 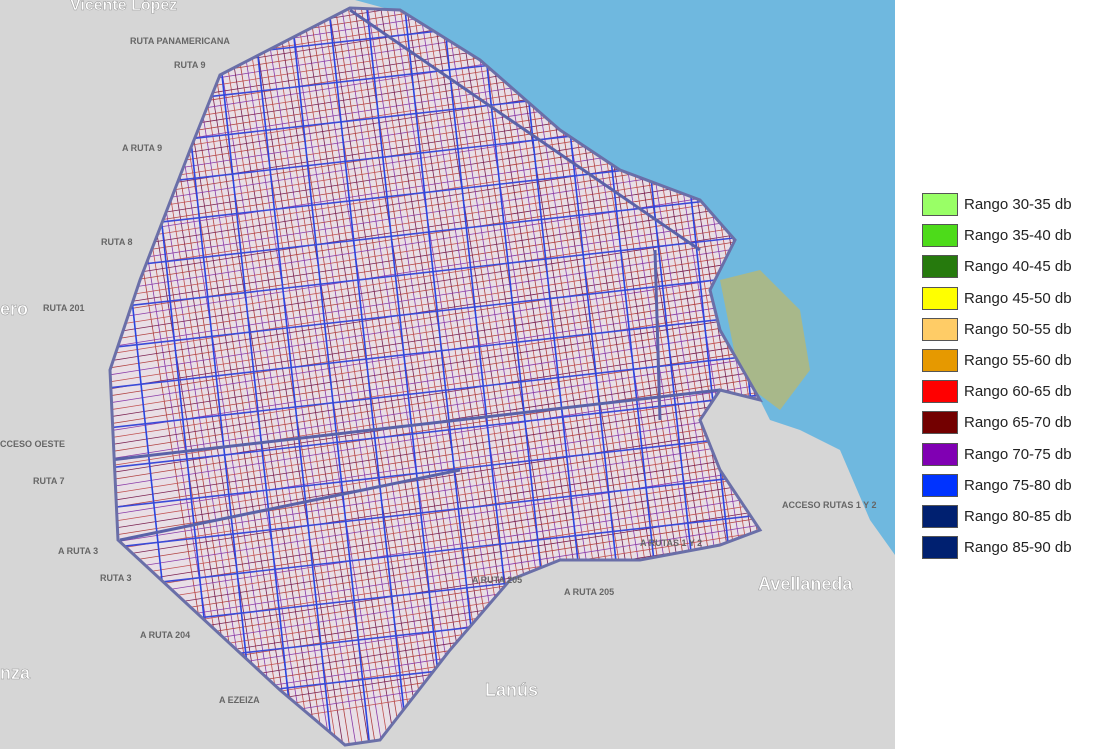 I want to click on map-label: RUTA PANAMERICANA, so click(x=180, y=41).